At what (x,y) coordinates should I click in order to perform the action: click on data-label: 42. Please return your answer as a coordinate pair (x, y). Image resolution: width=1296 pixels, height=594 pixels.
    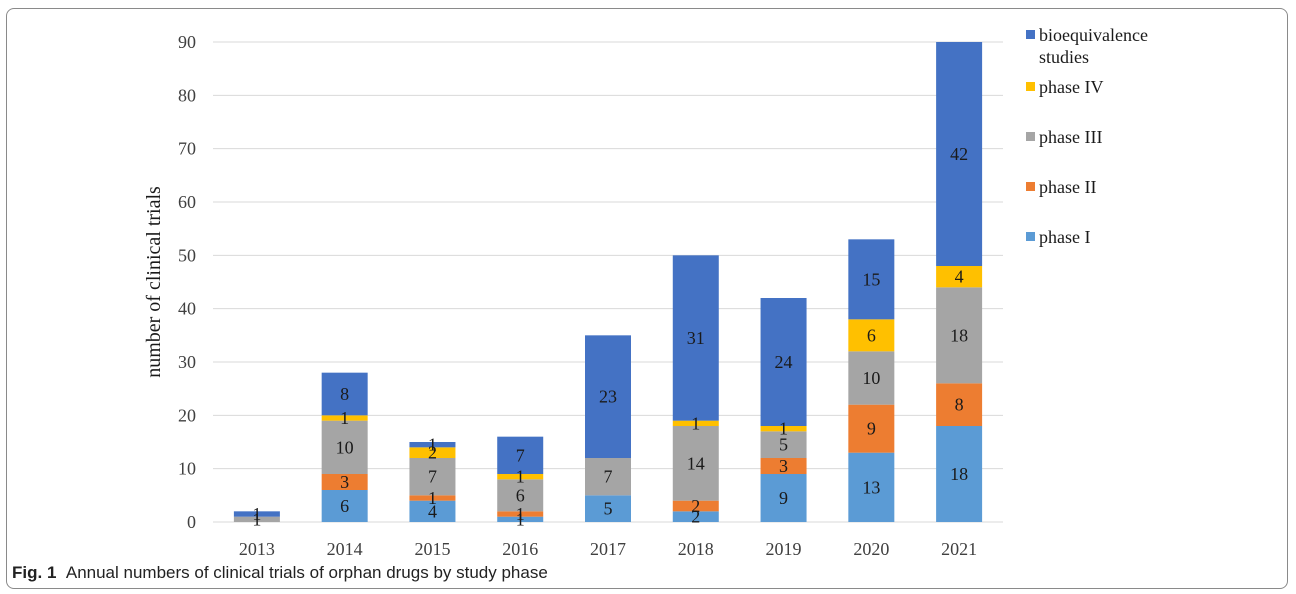
    Looking at the image, I should click on (959, 154).